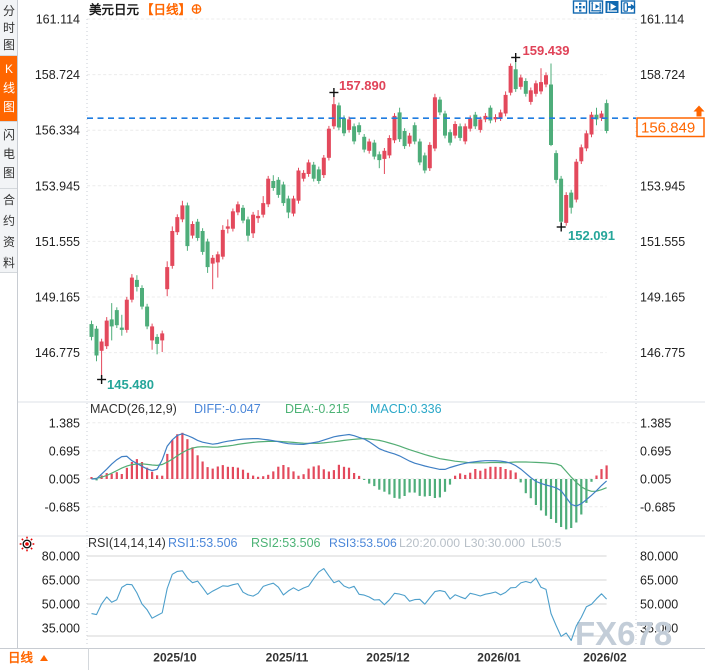 The height and width of the screenshot is (670, 705). I want to click on svg-text: MACD:0.336, so click(406, 409).